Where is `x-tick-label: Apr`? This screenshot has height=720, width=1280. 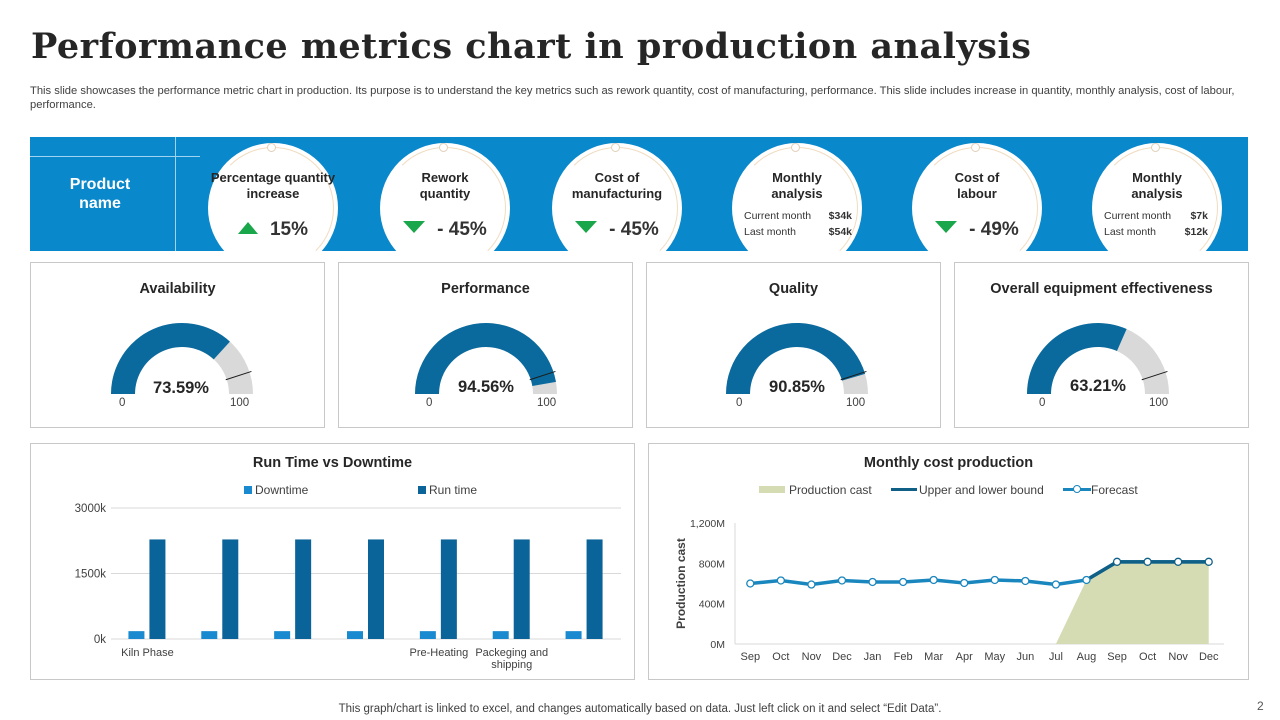
x-tick-label: Apr is located at coordinates (964, 657).